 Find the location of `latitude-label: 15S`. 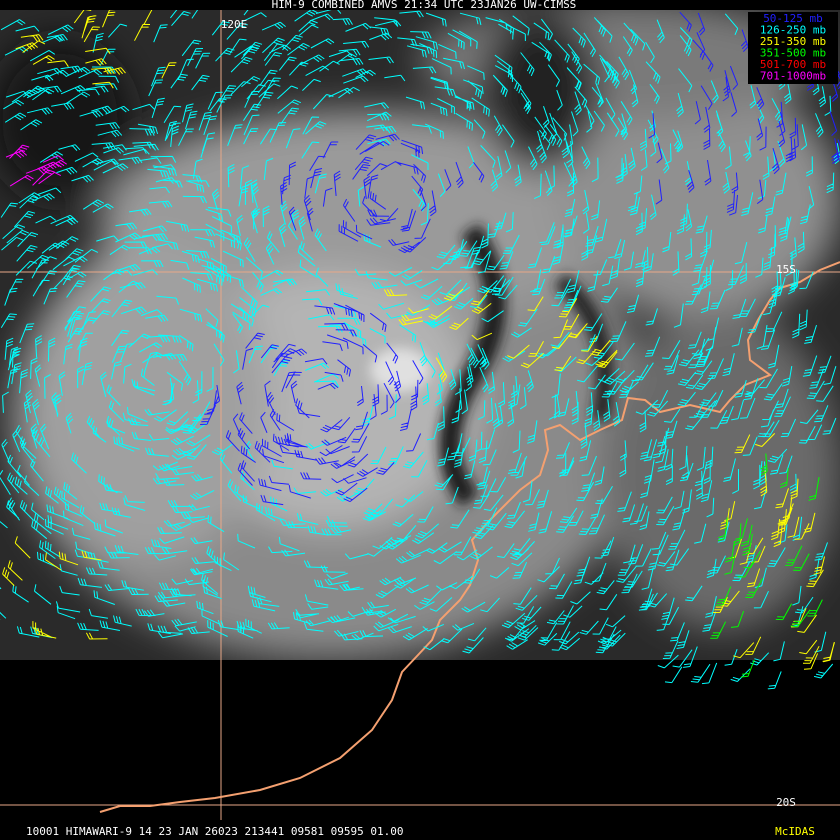

latitude-label: 15S is located at coordinates (786, 269).